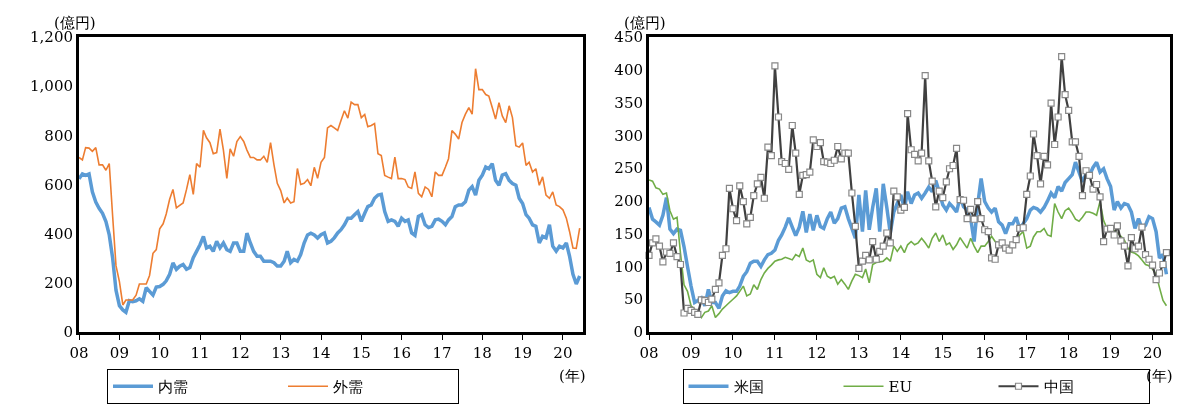 The height and width of the screenshot is (404, 1180). What do you see at coordinates (628, 168) in the screenshot?
I see `y-tick-label: 250` at bounding box center [628, 168].